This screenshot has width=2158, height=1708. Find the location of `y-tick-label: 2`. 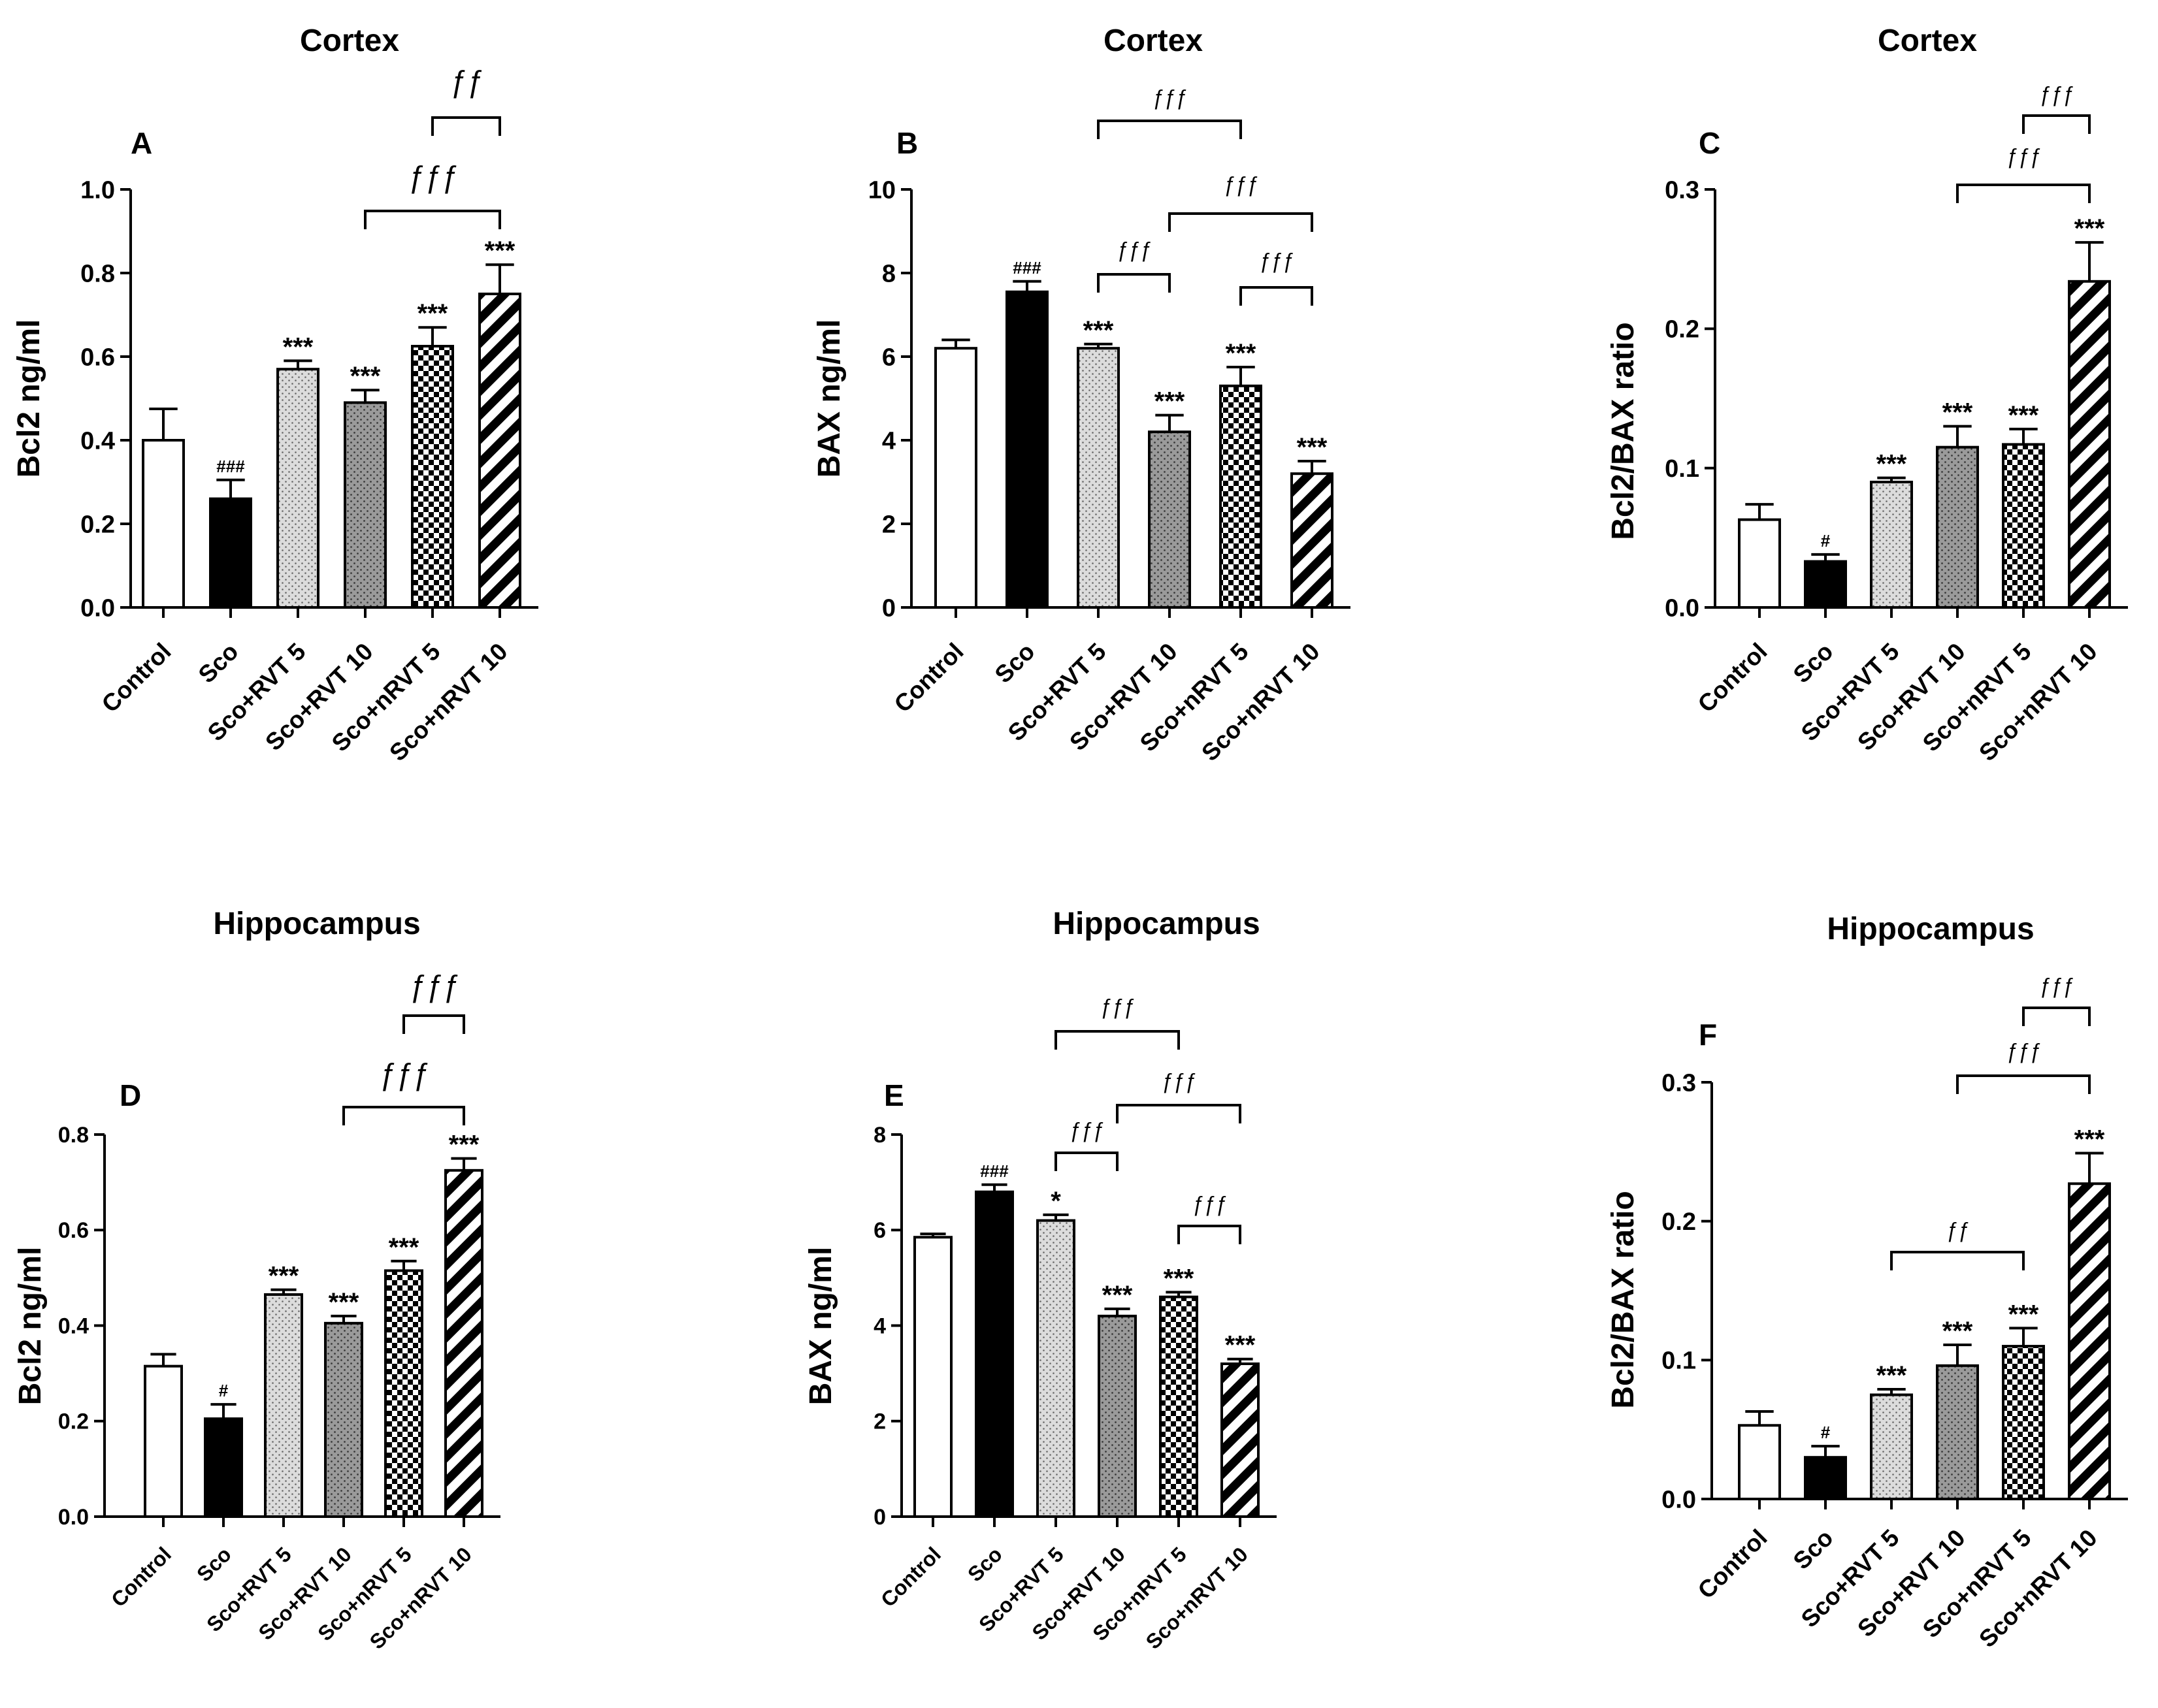

y-tick-label: 2 is located at coordinates (880, 1422).